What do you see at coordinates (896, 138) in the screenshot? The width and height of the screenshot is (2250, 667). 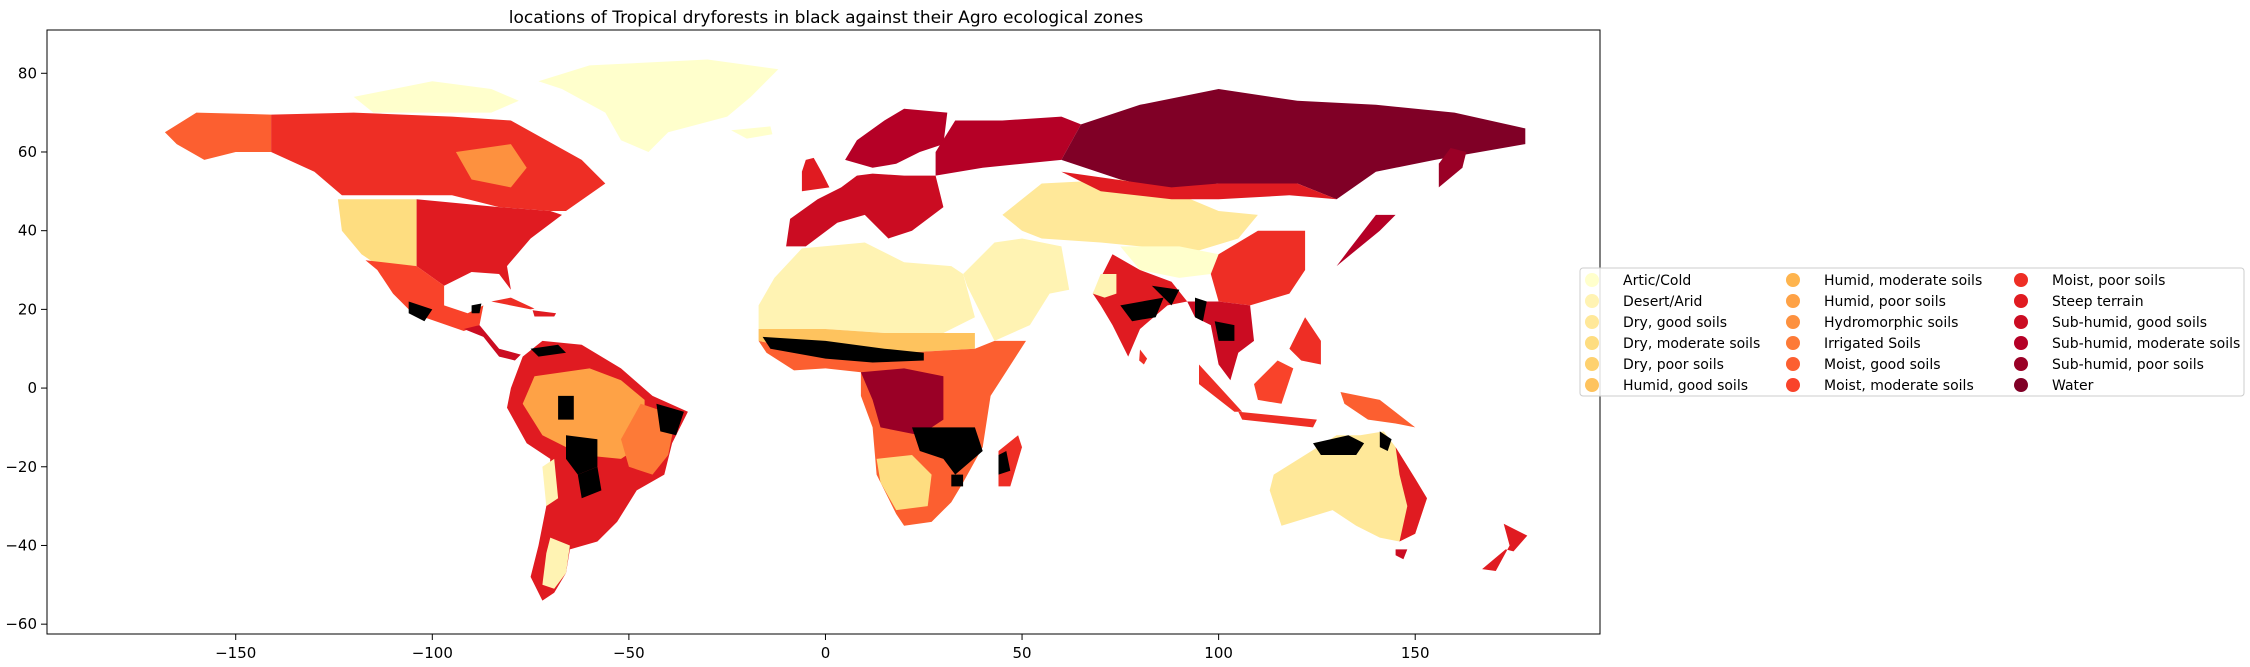 I see `scandinavia` at bounding box center [896, 138].